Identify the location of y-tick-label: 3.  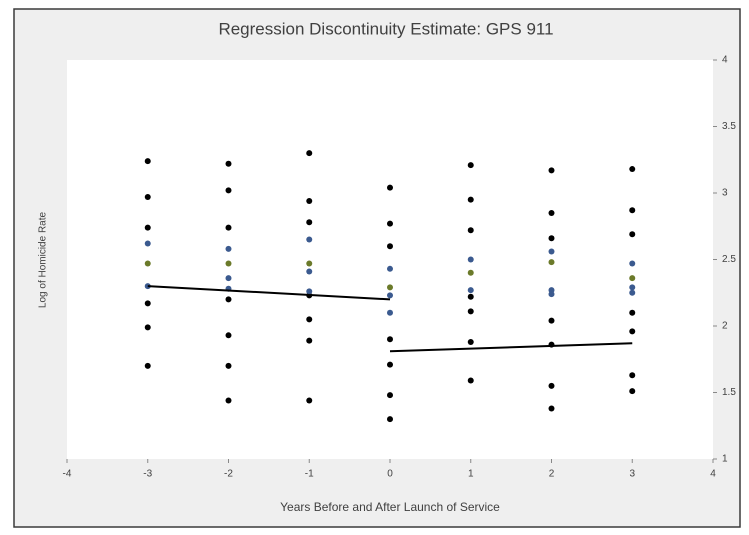
(725, 193).